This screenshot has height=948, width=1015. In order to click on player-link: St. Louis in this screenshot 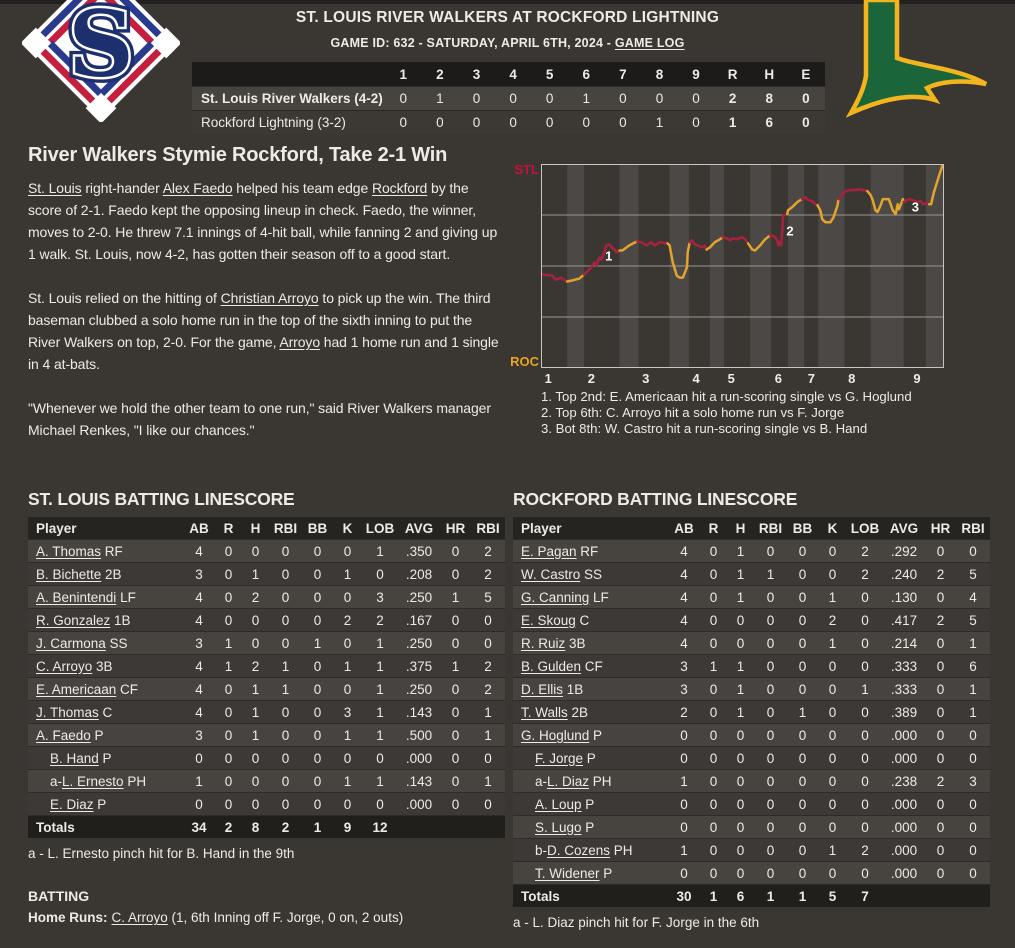, I will do `click(55, 188)`.